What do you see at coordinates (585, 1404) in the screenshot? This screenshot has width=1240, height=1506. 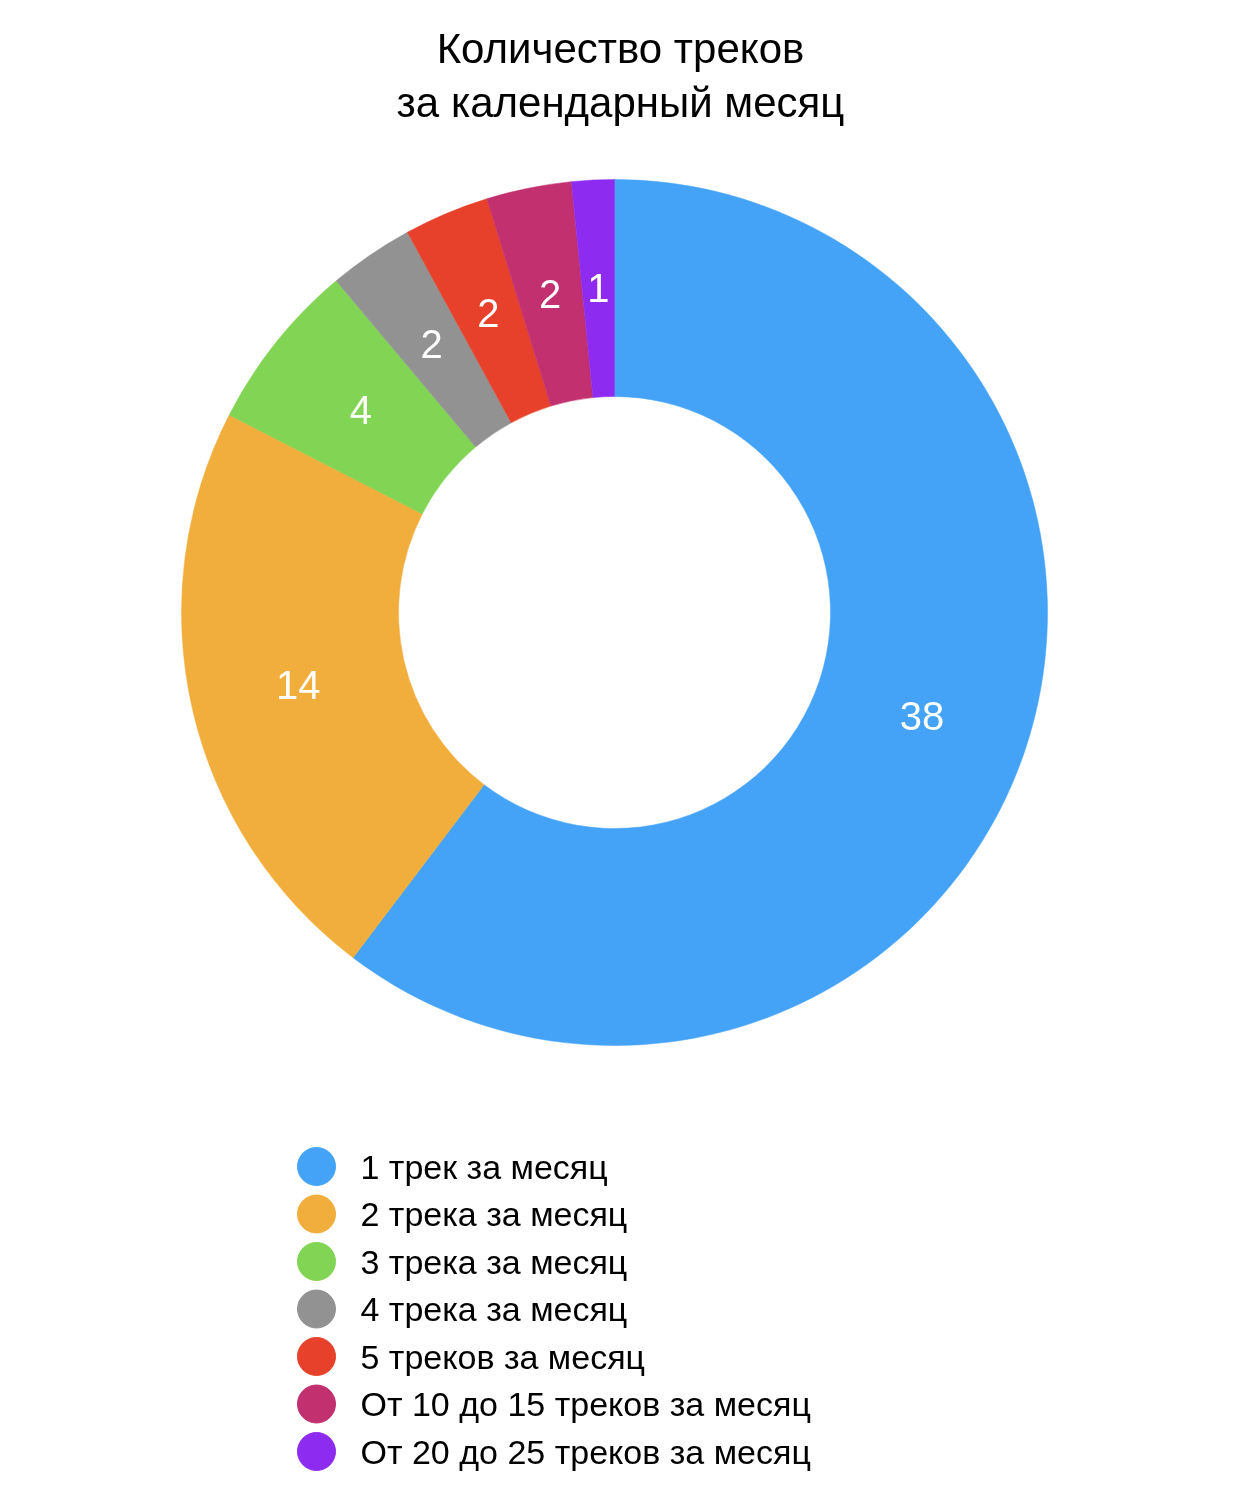 I see `legend-label: От 10 до 15 треков за месяц` at bounding box center [585, 1404].